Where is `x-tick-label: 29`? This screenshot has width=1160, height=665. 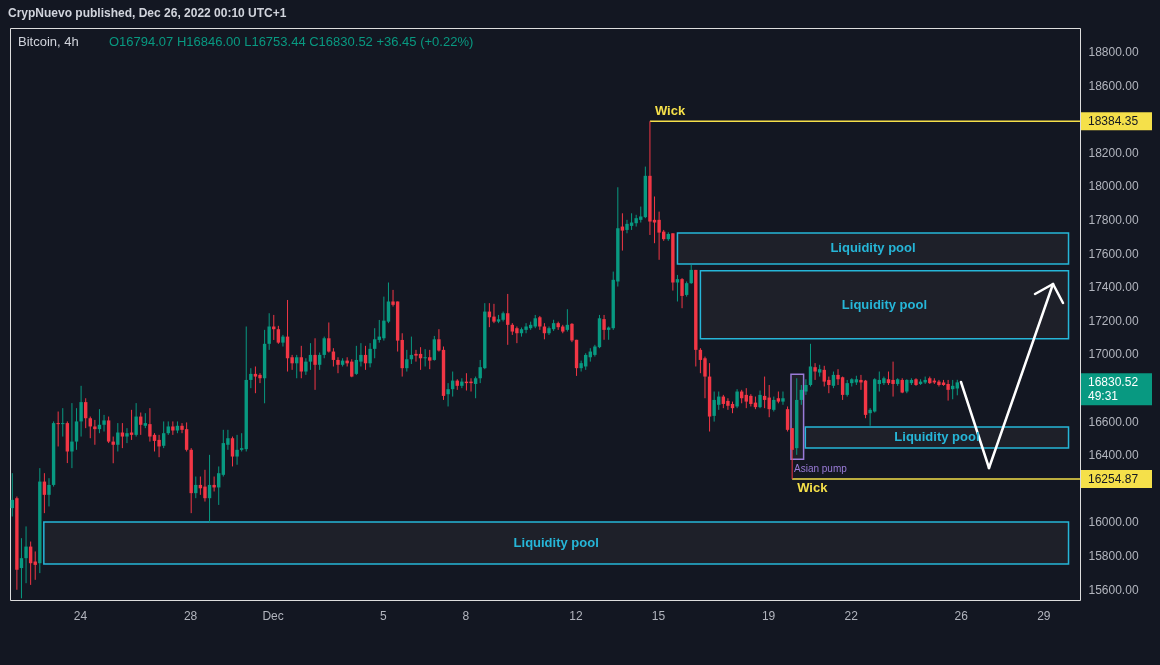
x-tick-label: 29 is located at coordinates (1044, 615).